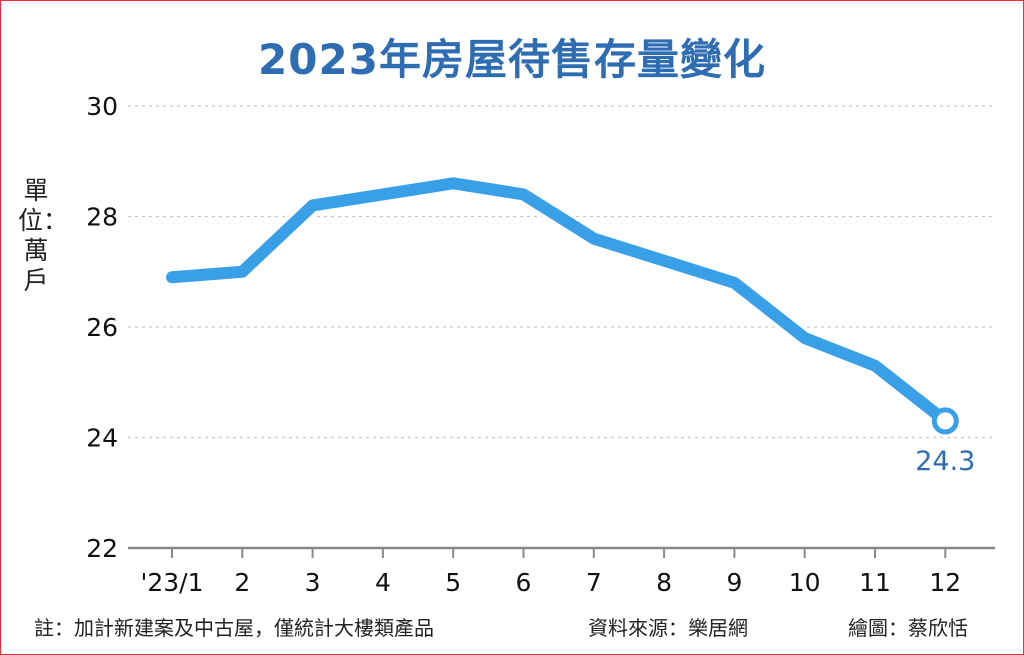  Describe the element at coordinates (102, 438) in the screenshot. I see `y-tick-label: 24` at that location.